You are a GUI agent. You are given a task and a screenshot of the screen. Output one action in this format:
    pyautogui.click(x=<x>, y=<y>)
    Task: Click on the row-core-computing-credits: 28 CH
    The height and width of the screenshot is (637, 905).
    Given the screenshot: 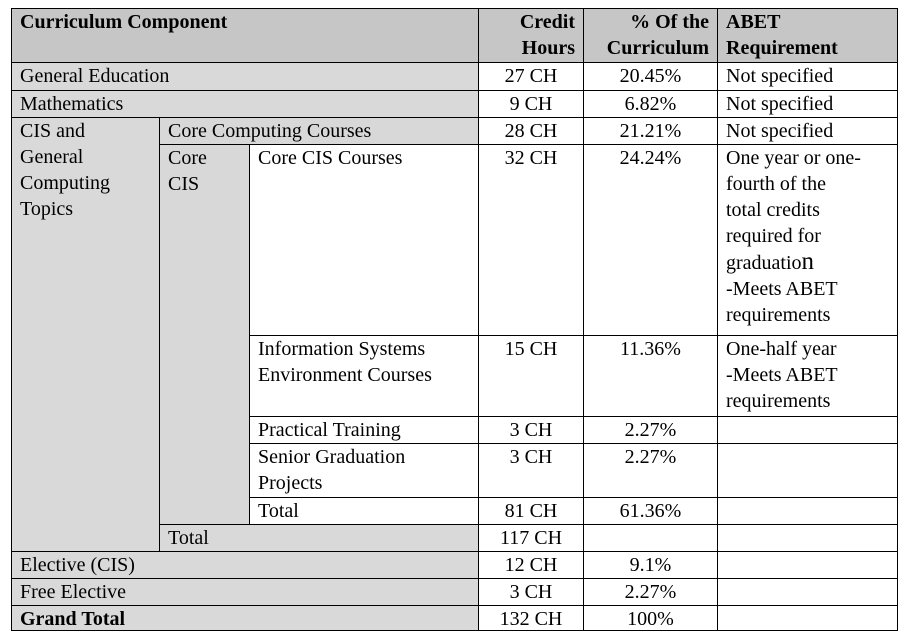 What is the action you would take?
    pyautogui.click(x=531, y=131)
    